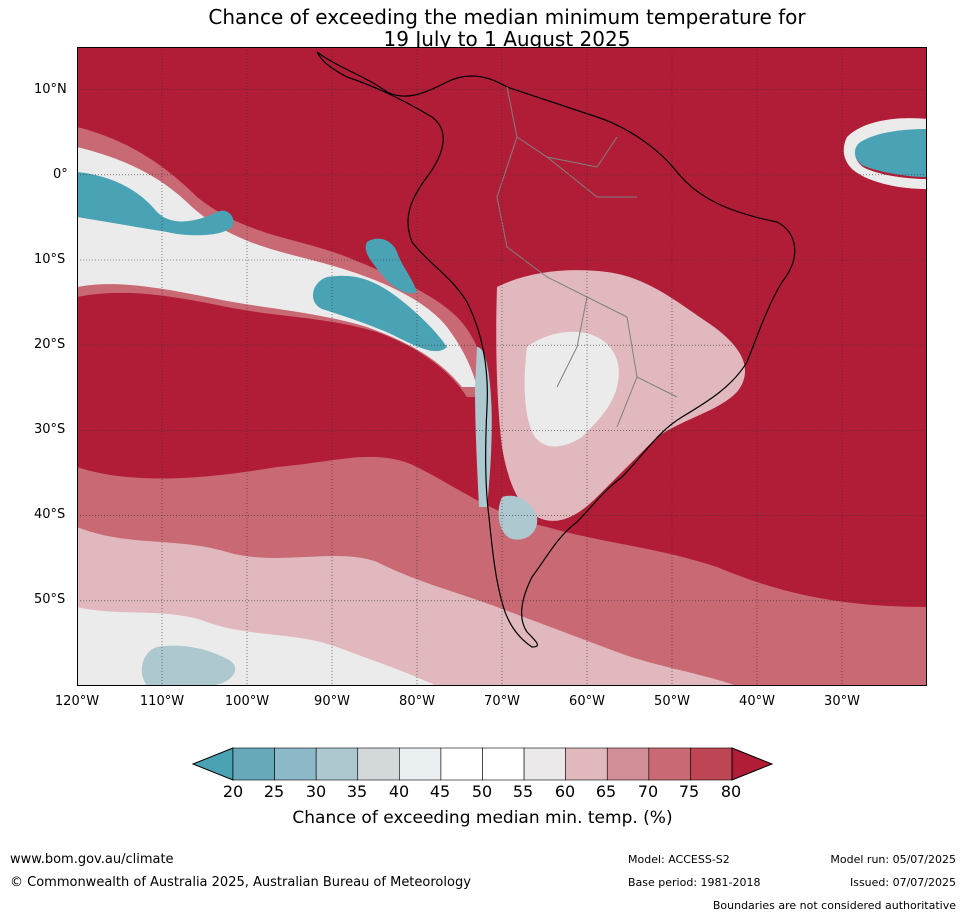  What do you see at coordinates (587, 701) in the screenshot?
I see `lon-label-60w: 60°W` at bounding box center [587, 701].